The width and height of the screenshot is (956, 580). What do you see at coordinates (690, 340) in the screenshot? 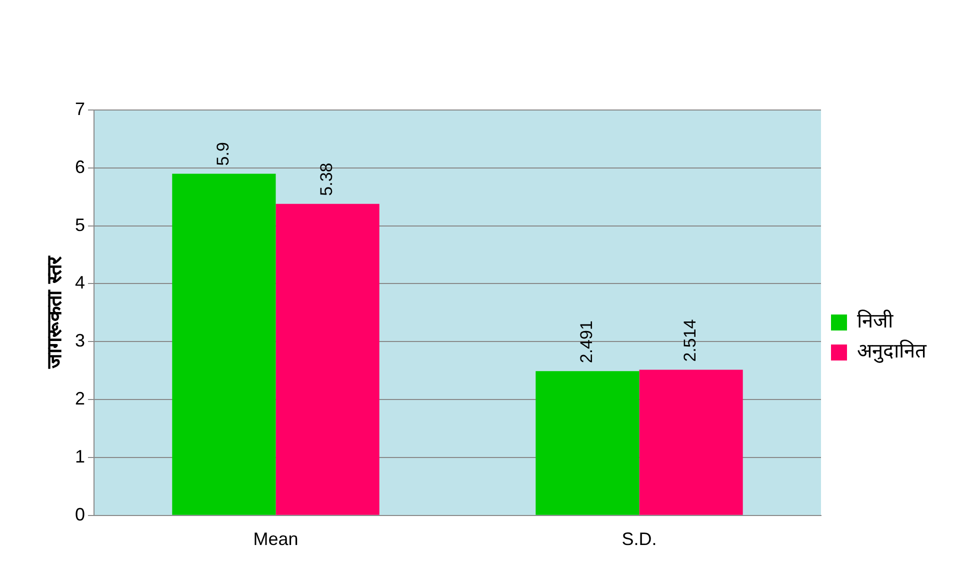
I see `data-label: 2.514` at bounding box center [690, 340].